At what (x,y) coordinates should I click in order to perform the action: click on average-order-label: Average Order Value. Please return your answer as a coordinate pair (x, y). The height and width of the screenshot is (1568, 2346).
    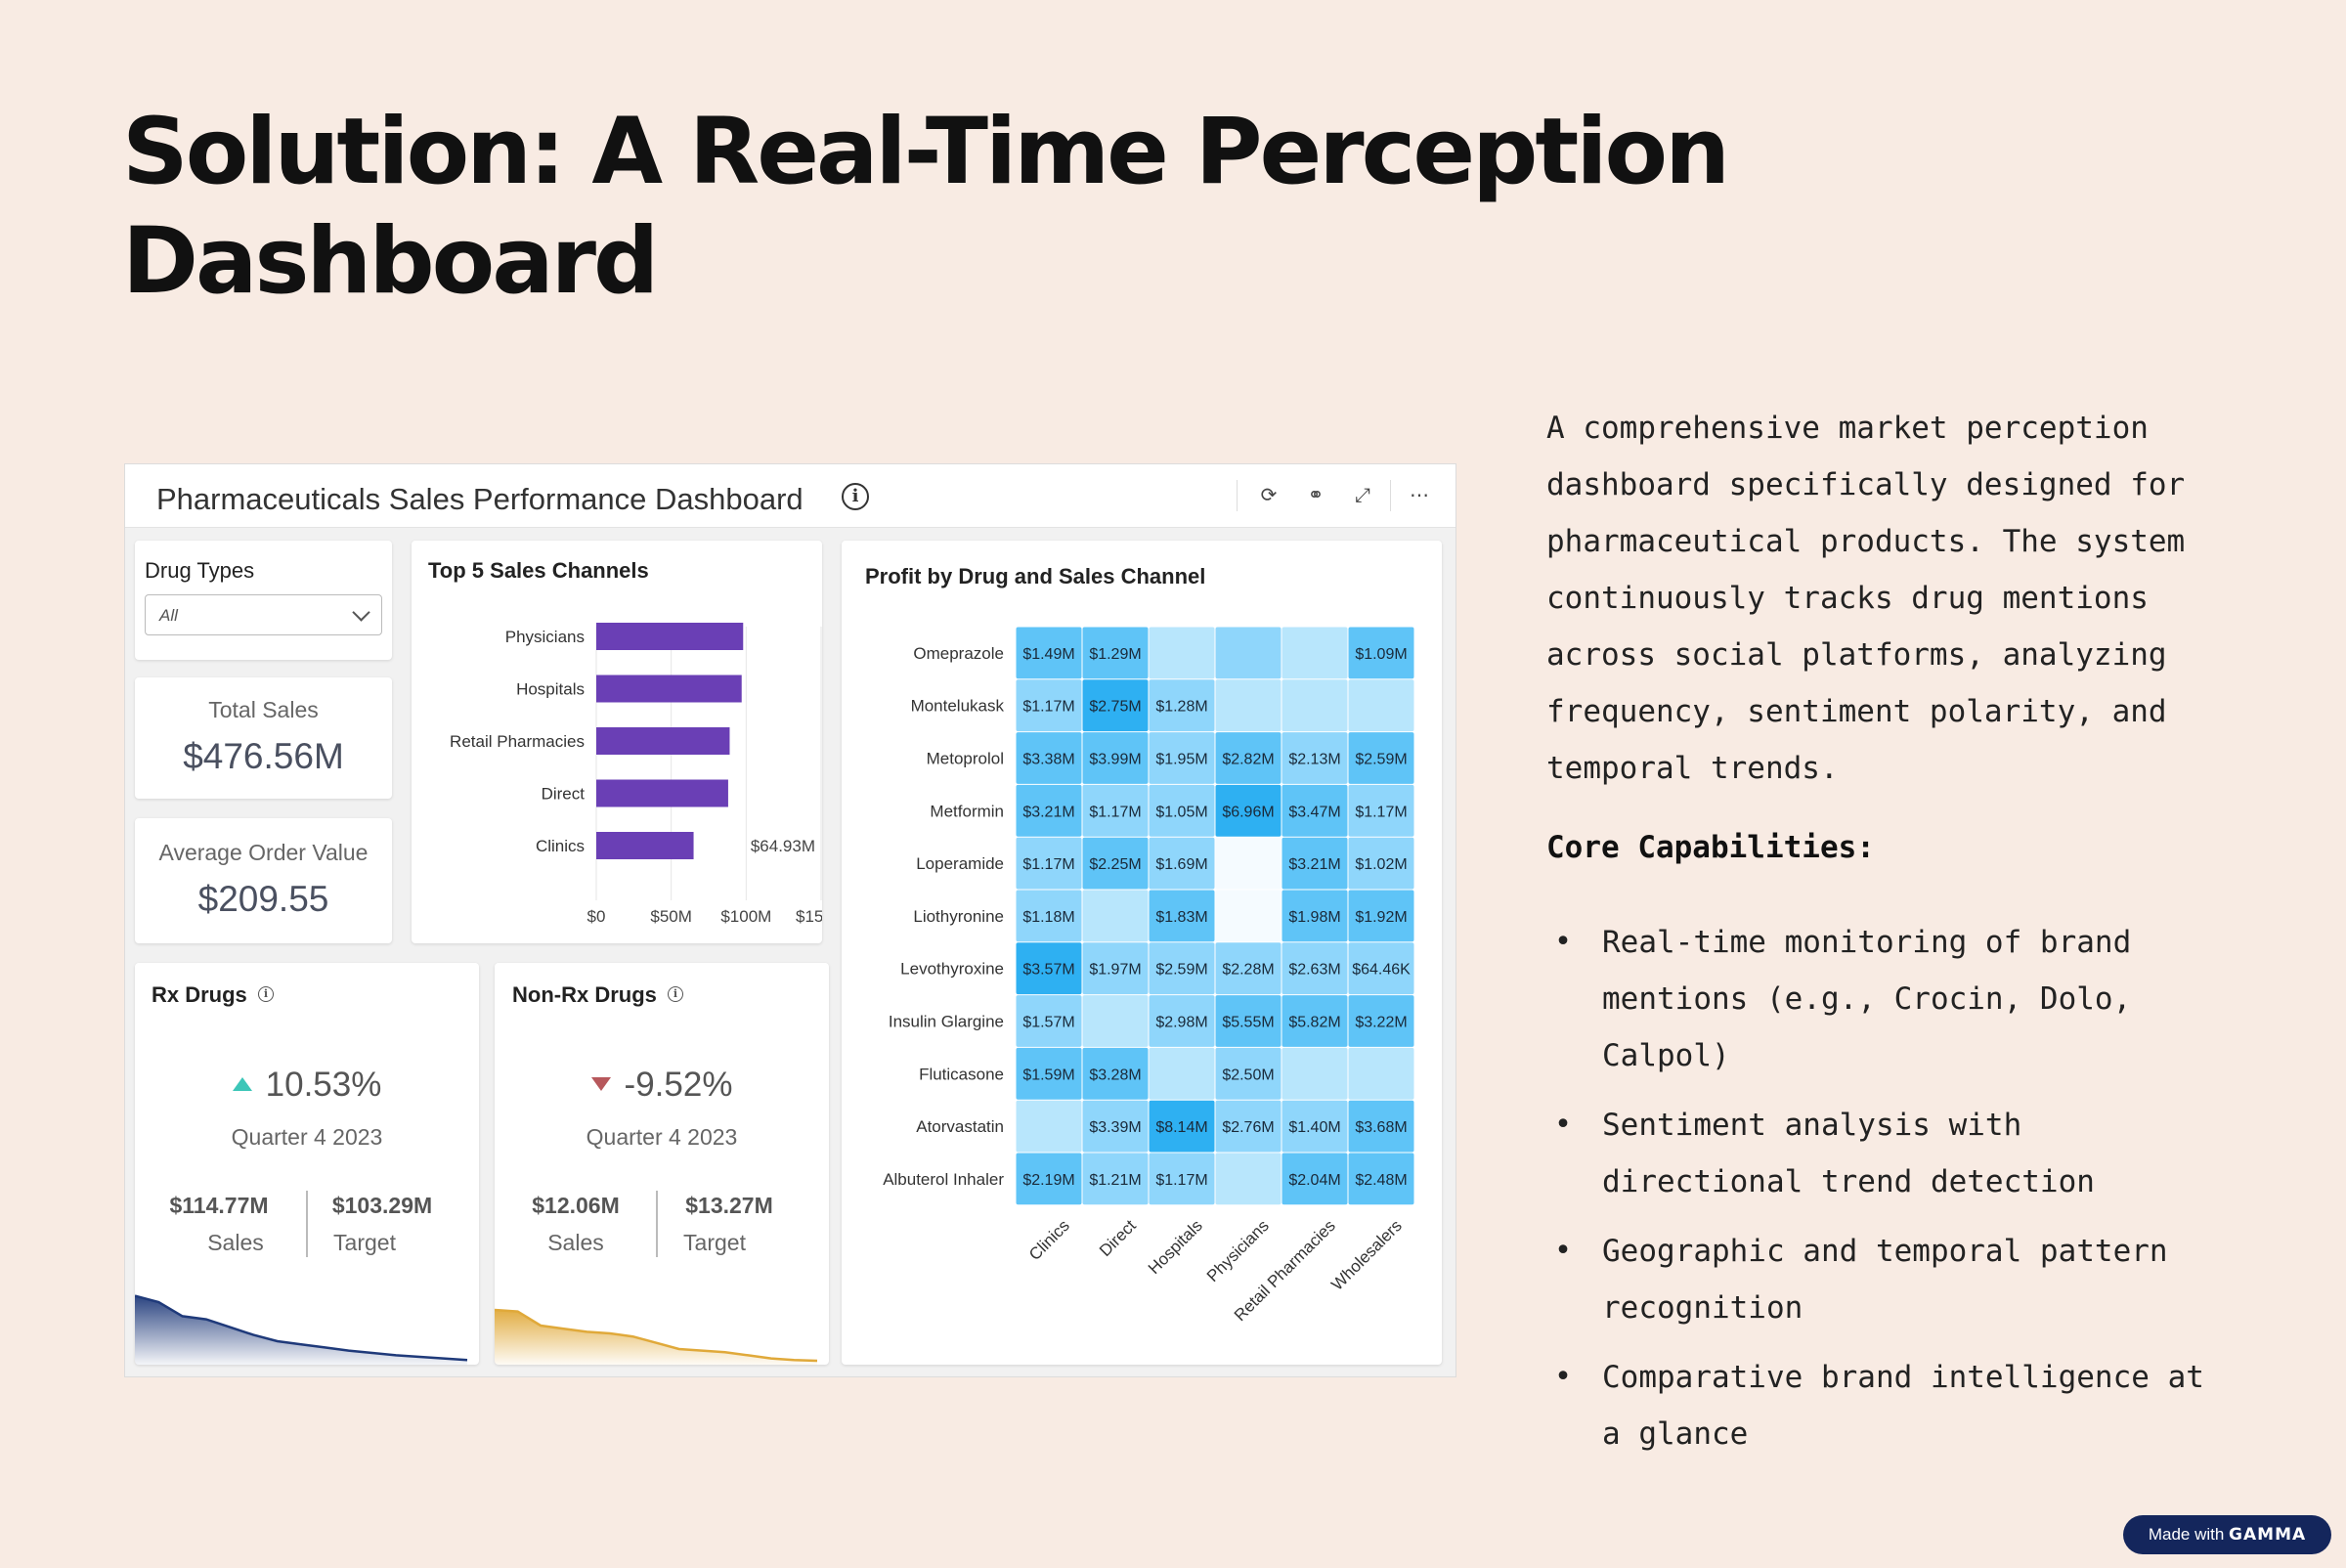
    Looking at the image, I should click on (264, 853).